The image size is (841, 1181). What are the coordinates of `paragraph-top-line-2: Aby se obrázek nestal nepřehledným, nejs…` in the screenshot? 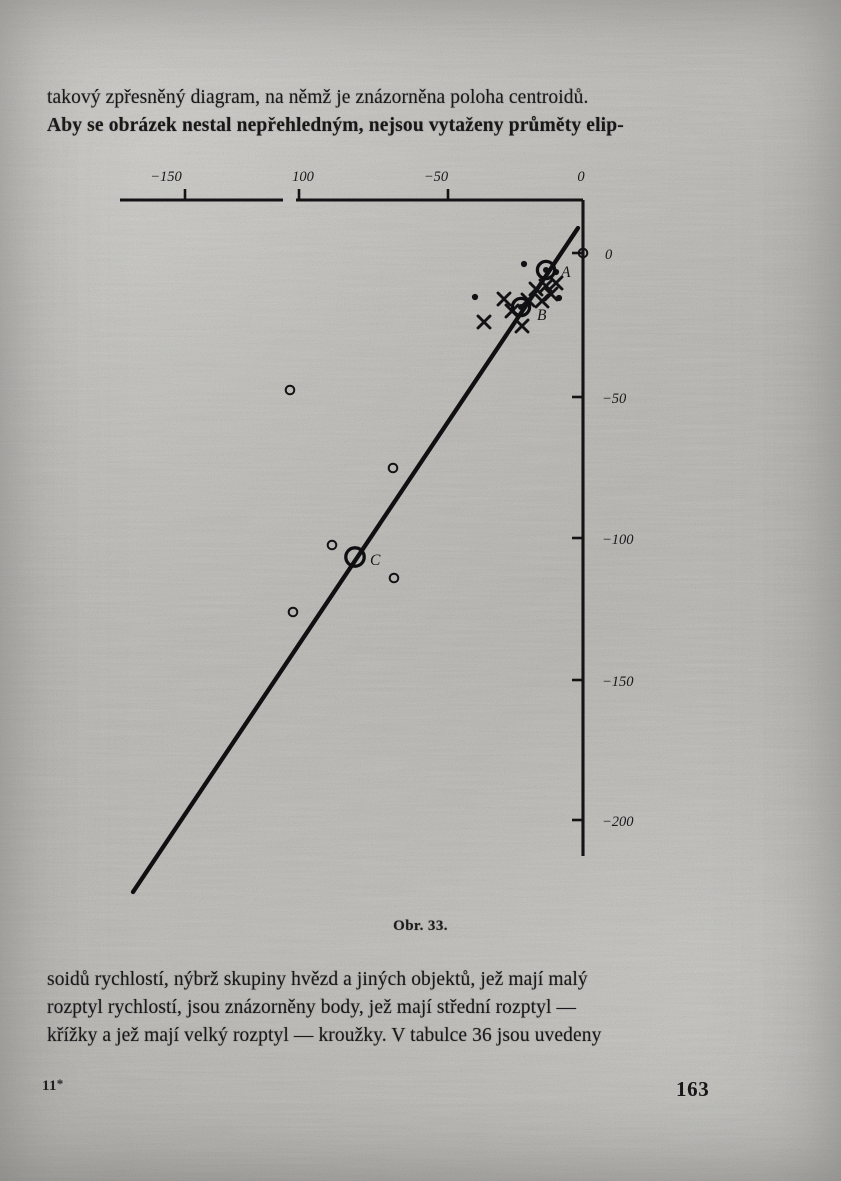 It's located at (335, 125).